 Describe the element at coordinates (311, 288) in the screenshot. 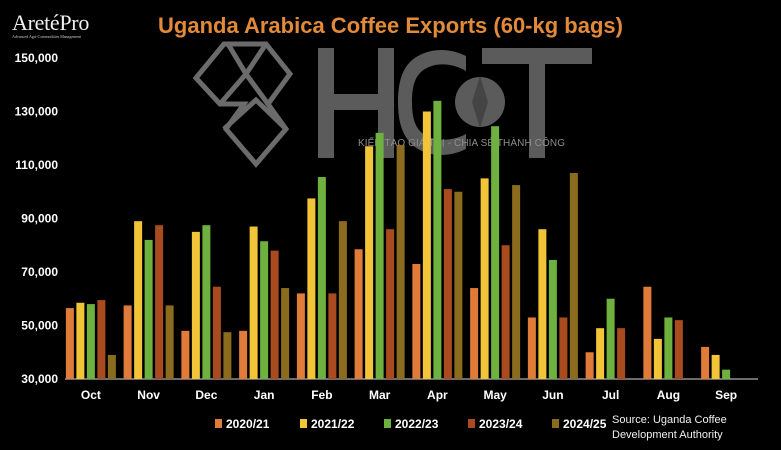

I see `bar-2021-22-feb` at that location.